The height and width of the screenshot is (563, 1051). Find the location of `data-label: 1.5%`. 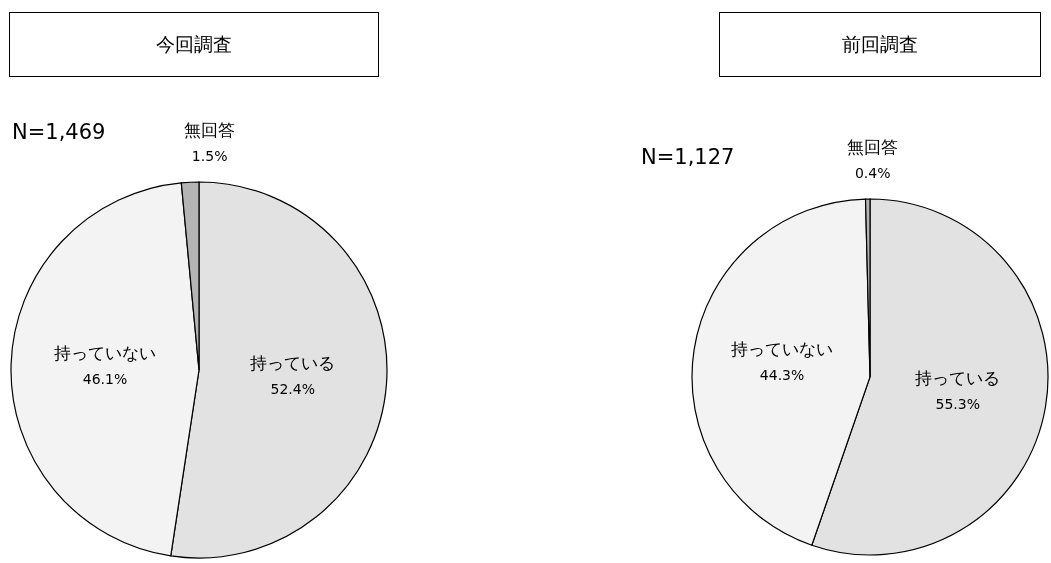

data-label: 1.5% is located at coordinates (209, 156).